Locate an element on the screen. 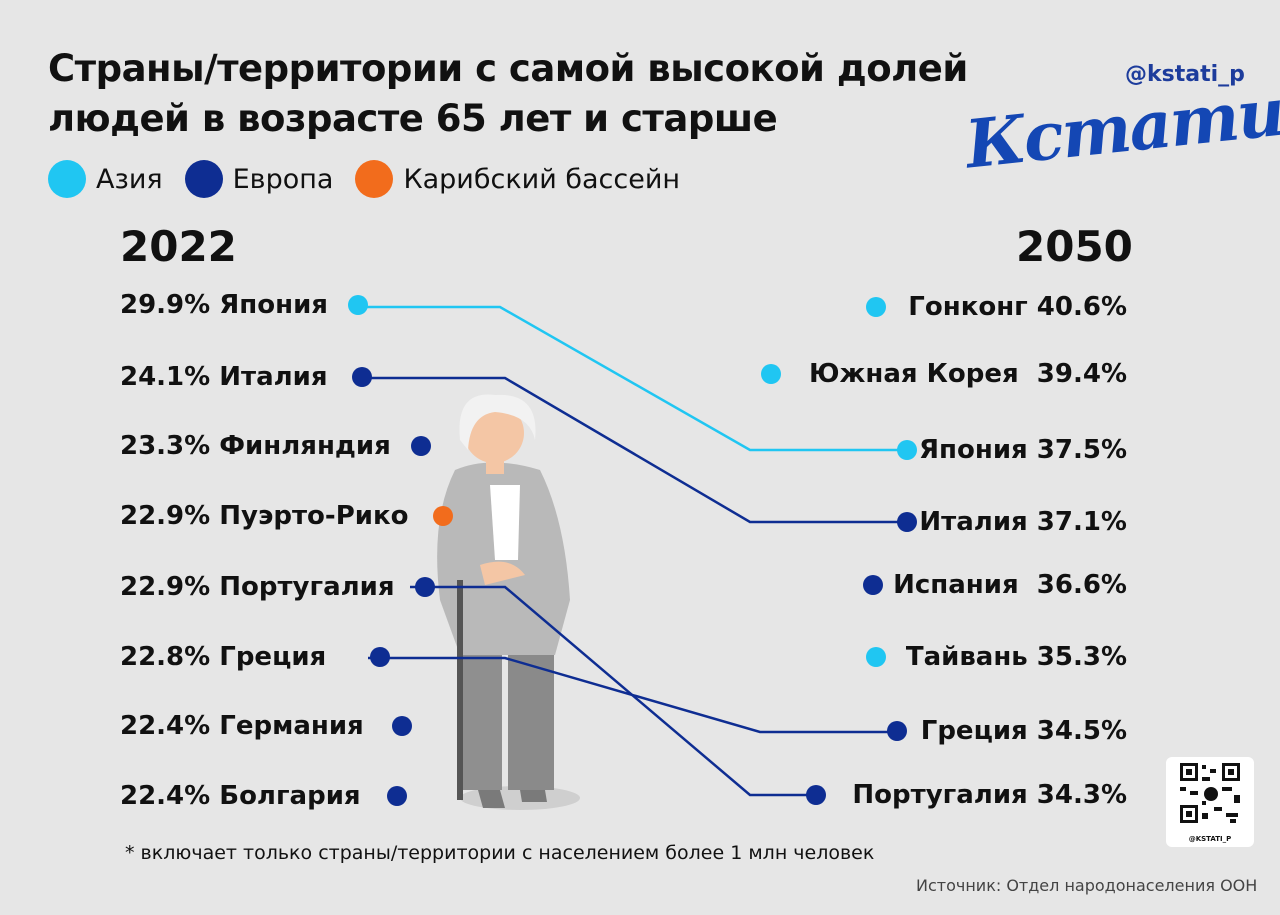 The width and height of the screenshot is (1280, 915). row-2050-6: Греция 34.5% is located at coordinates (1006, 731).